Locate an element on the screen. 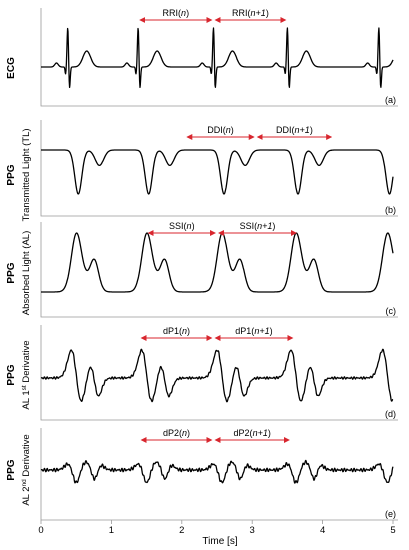  interval-label: DDI(n) is located at coordinates (220, 130).